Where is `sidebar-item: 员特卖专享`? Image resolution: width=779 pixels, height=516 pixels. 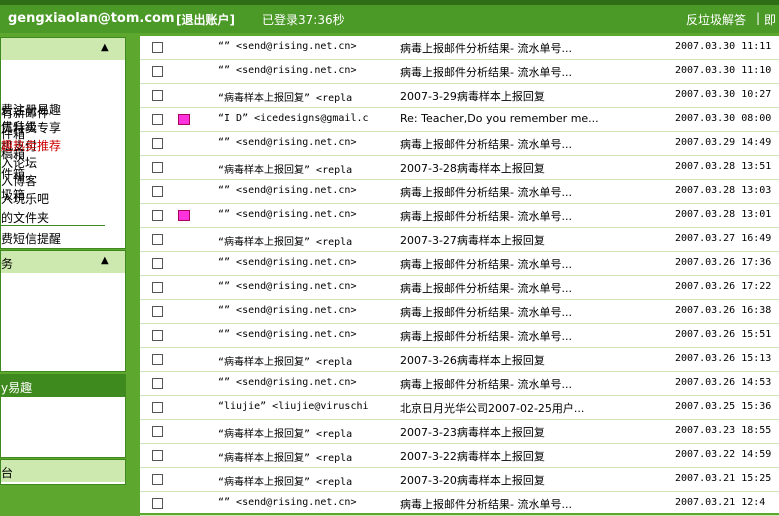
sidebar-item: 员特卖专享 is located at coordinates (31, 128).